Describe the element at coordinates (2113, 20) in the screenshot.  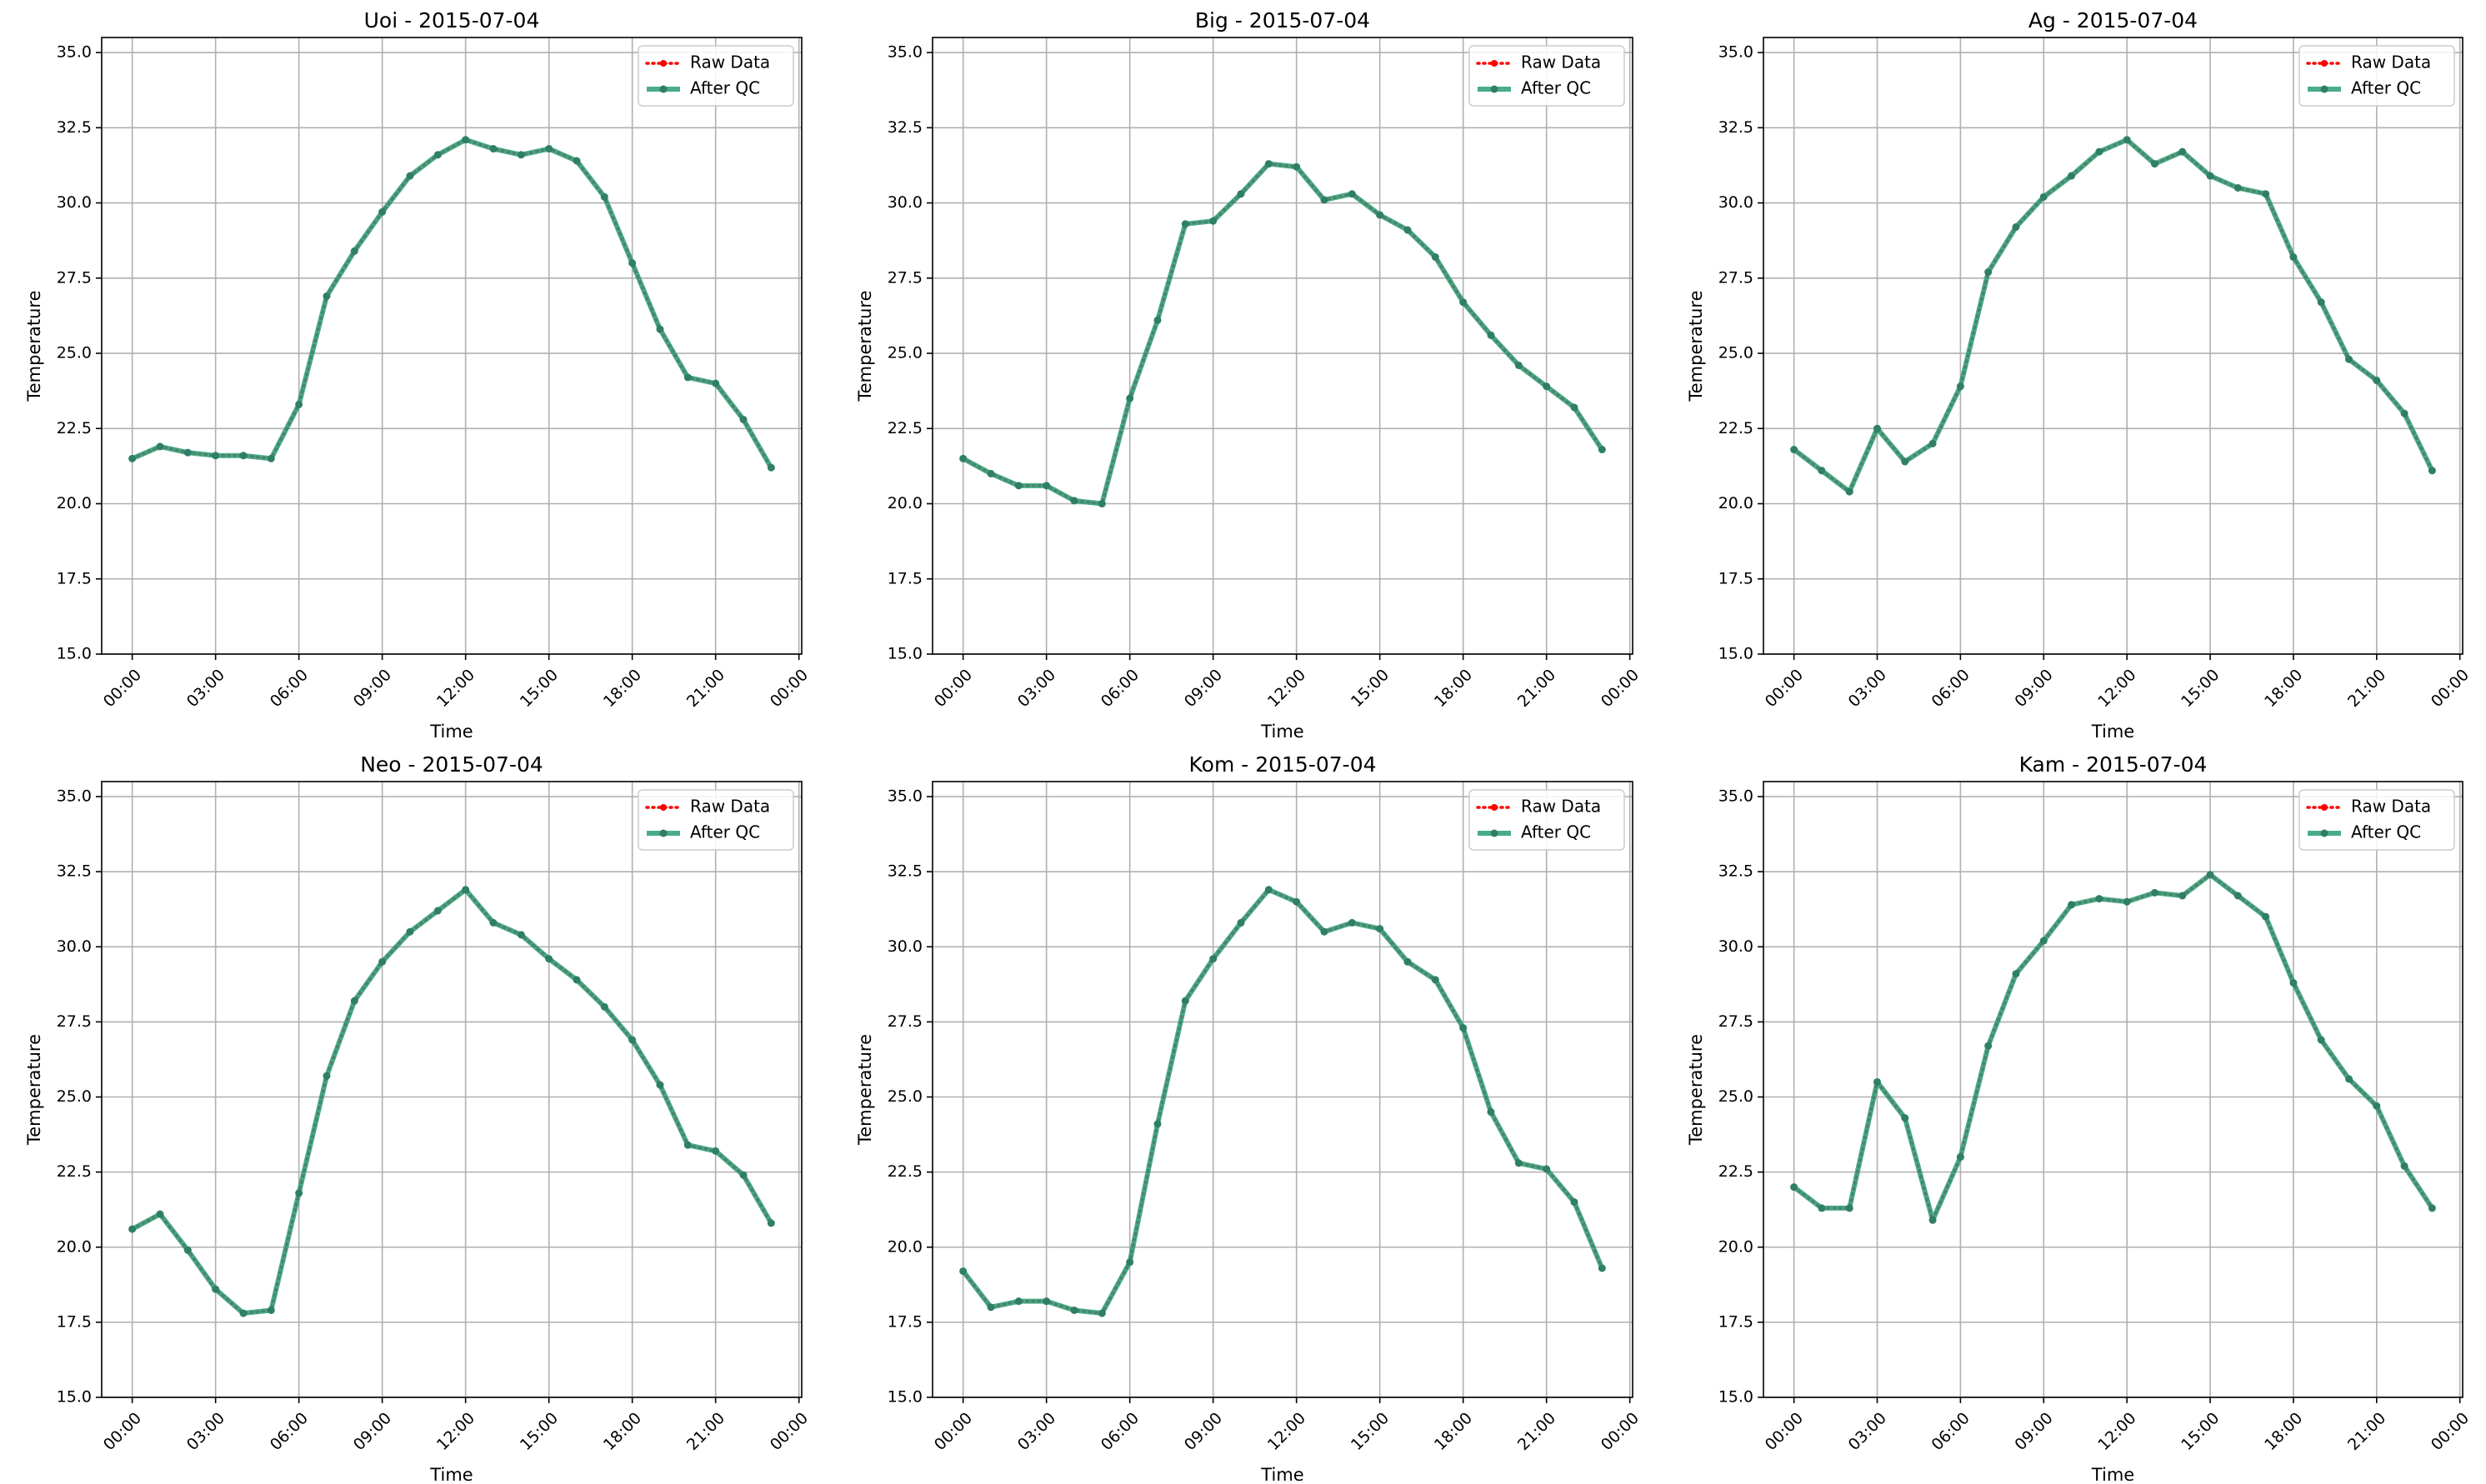
I see `chart-title: Ag - 2015-07-04` at that location.